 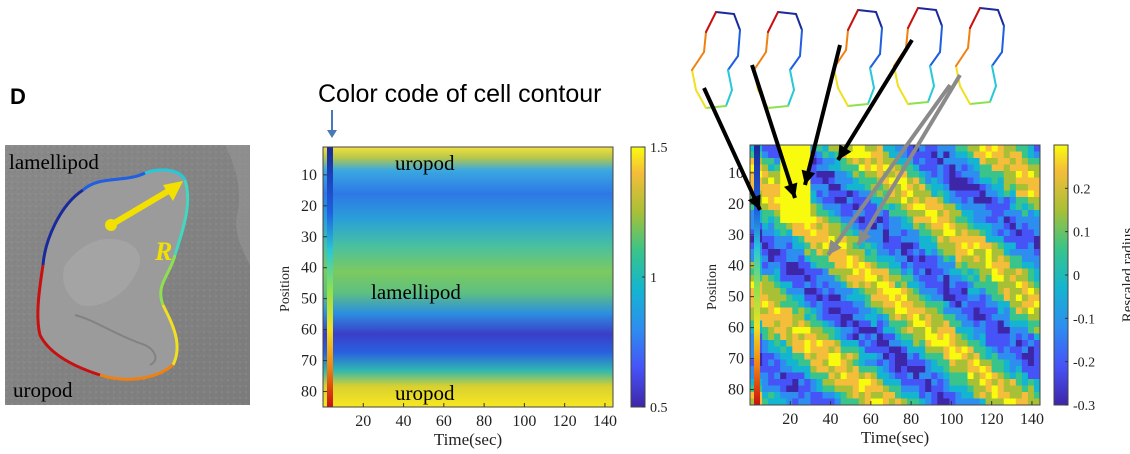 I want to click on y-tick-label: 50, so click(x=736, y=297).